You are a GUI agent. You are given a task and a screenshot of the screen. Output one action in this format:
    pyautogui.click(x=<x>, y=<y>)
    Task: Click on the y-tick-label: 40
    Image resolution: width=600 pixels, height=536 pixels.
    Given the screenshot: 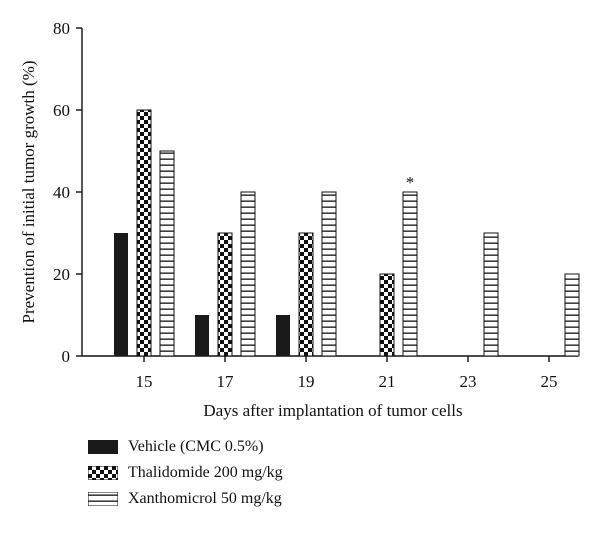 What is the action you would take?
    pyautogui.click(x=61, y=192)
    